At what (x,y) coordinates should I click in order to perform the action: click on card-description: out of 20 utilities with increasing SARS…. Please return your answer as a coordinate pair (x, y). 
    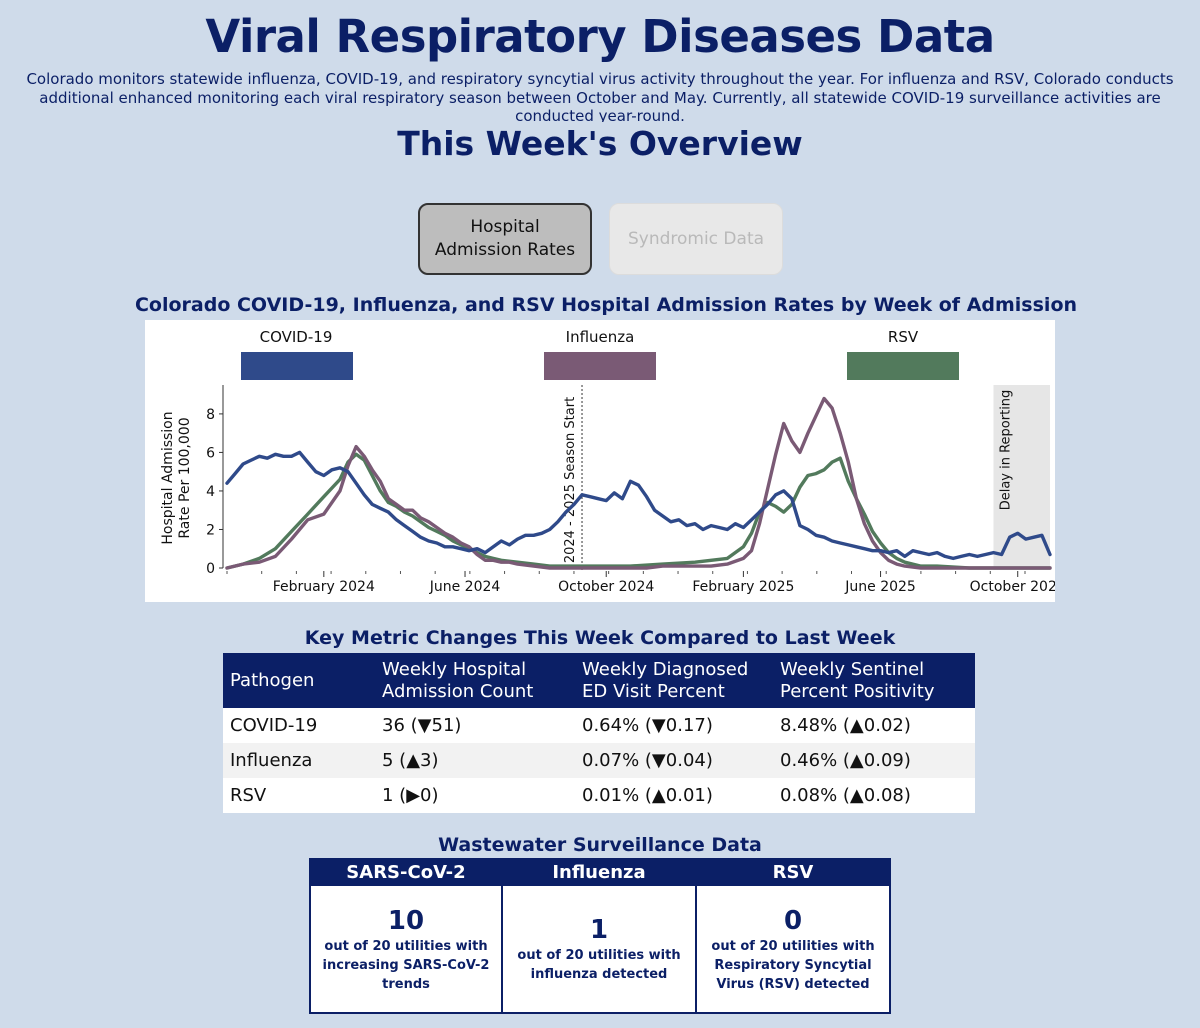
    Looking at the image, I should click on (406, 965).